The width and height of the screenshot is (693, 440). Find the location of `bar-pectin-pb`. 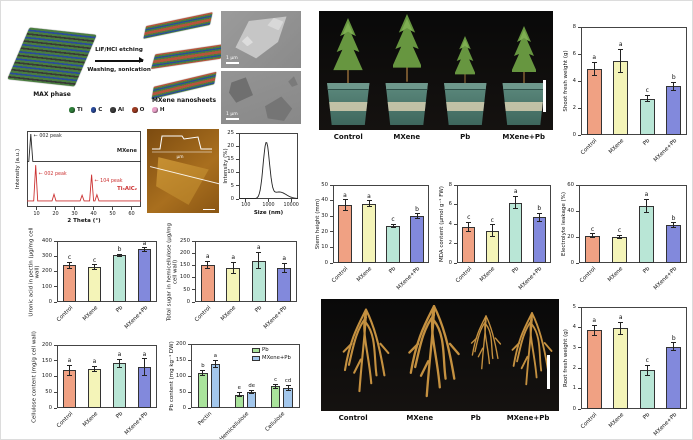

bar-pectin-pb is located at coordinates (203, 390).